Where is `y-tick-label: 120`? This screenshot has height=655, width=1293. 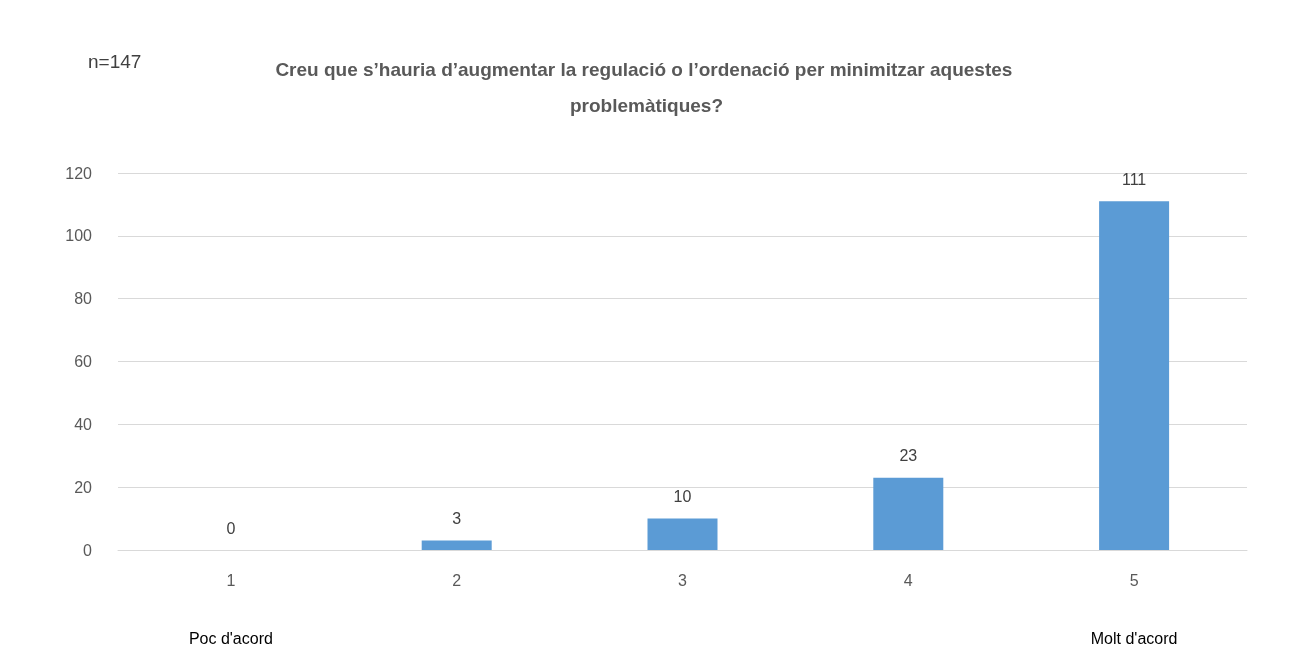
y-tick-label: 120 is located at coordinates (79, 173).